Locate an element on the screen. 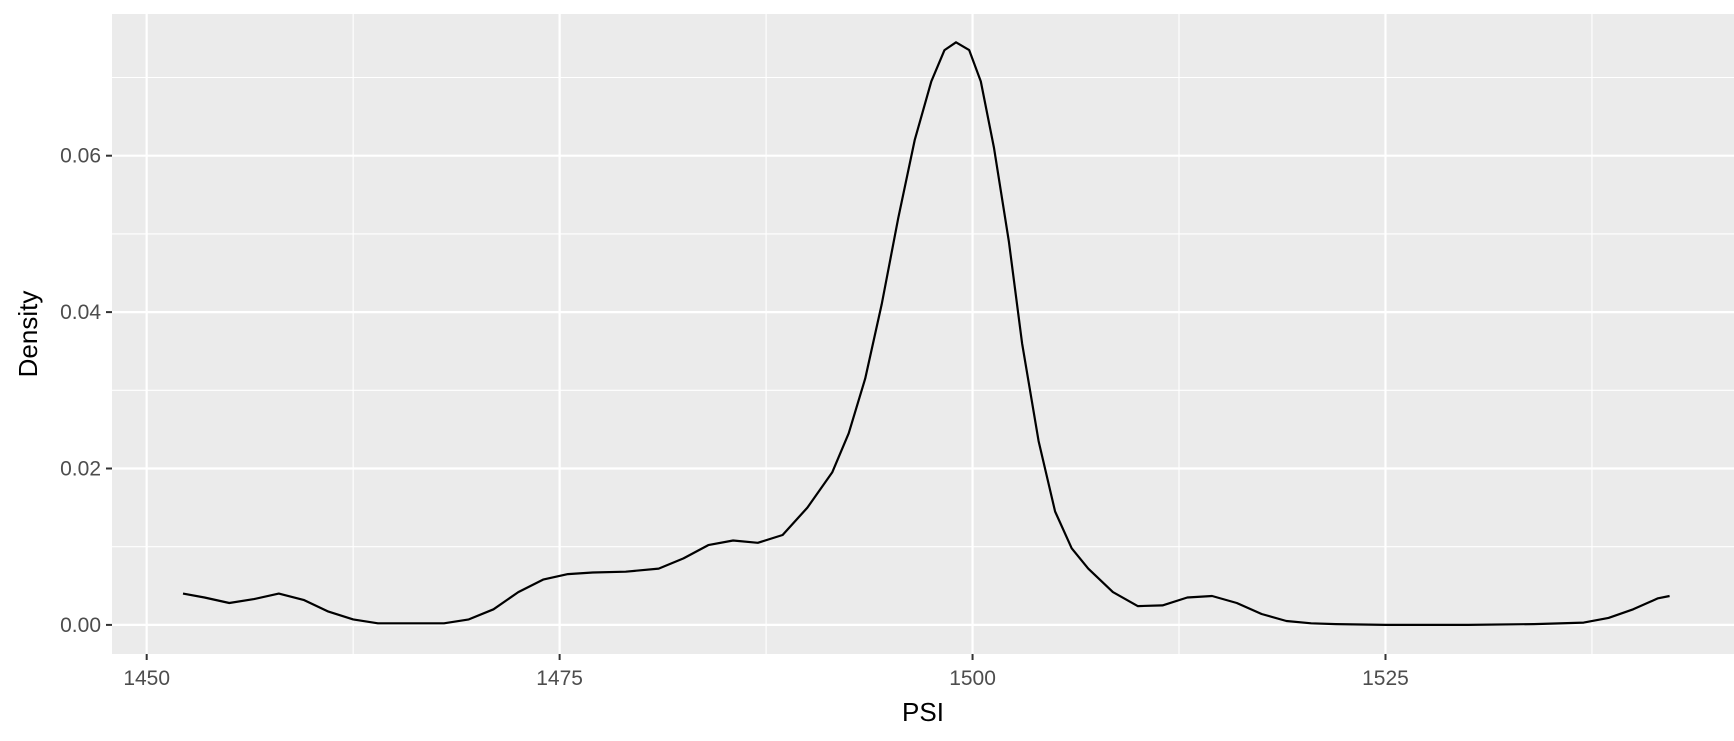  y-axis-ticks: 0.00 0.02 0.04 0.06 is located at coordinates (86, 391).